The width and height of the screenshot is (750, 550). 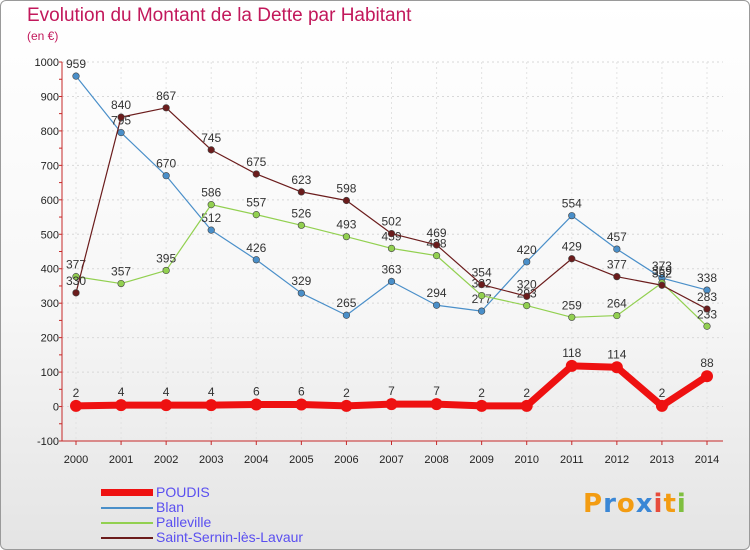 I want to click on y-tick-label: 900, so click(x=50, y=97).